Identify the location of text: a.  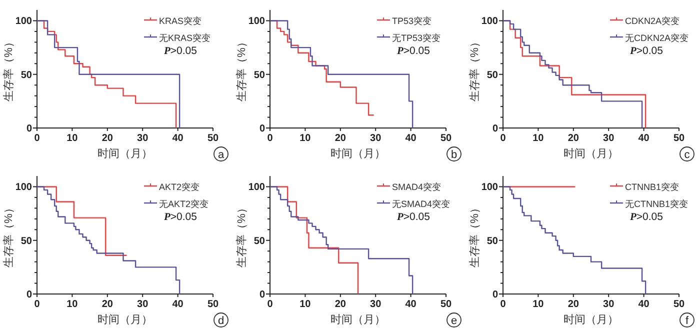
(221, 155).